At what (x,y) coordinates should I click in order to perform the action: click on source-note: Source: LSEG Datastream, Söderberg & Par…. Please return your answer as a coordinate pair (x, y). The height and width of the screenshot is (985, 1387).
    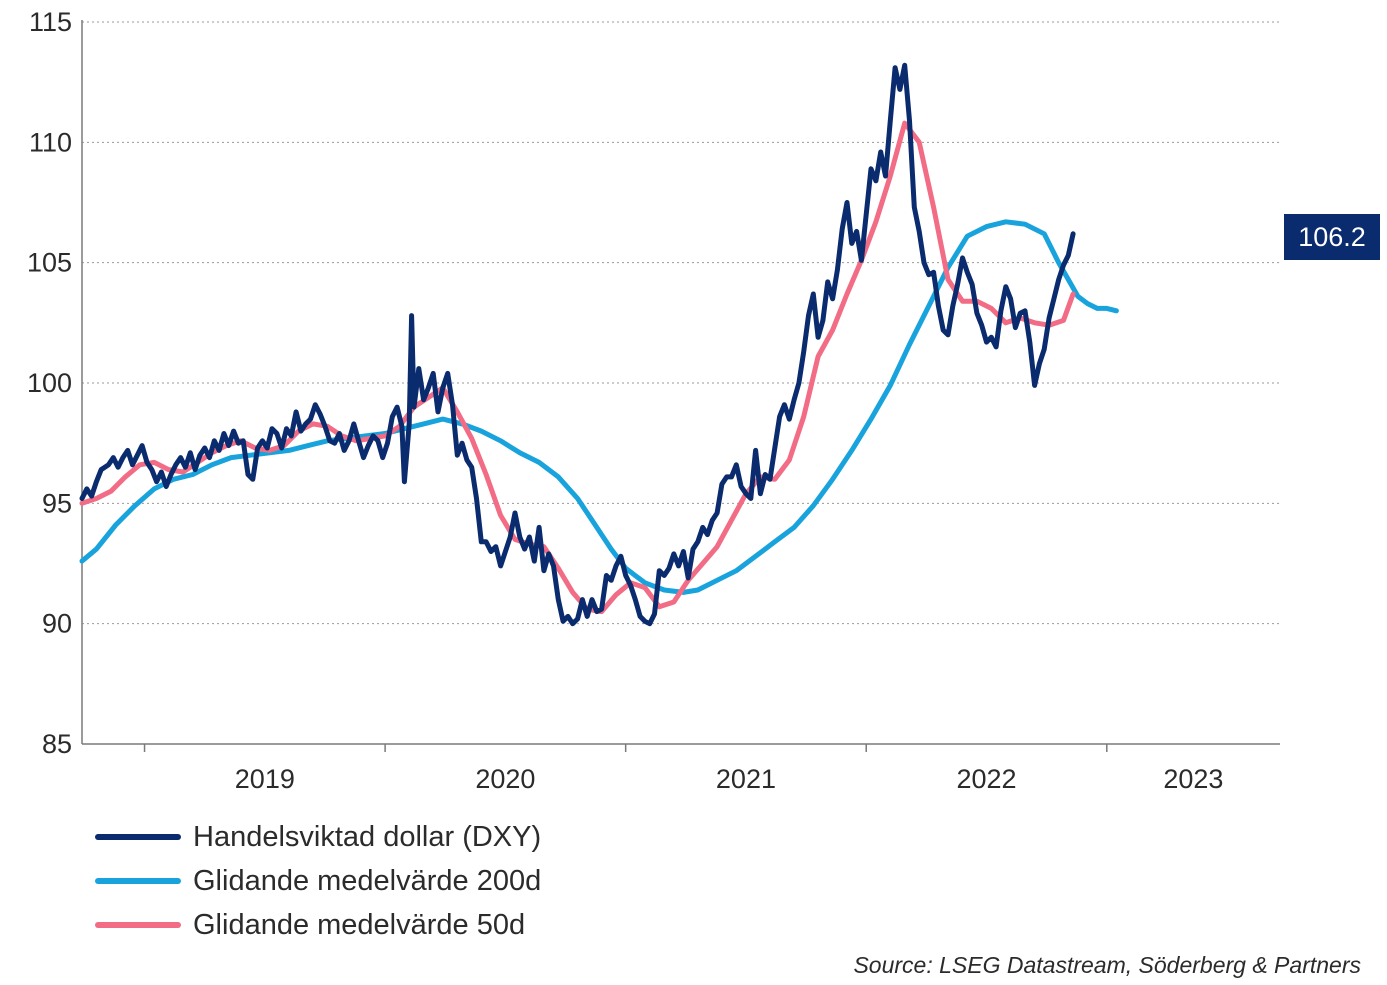
    Looking at the image, I should click on (1107, 965).